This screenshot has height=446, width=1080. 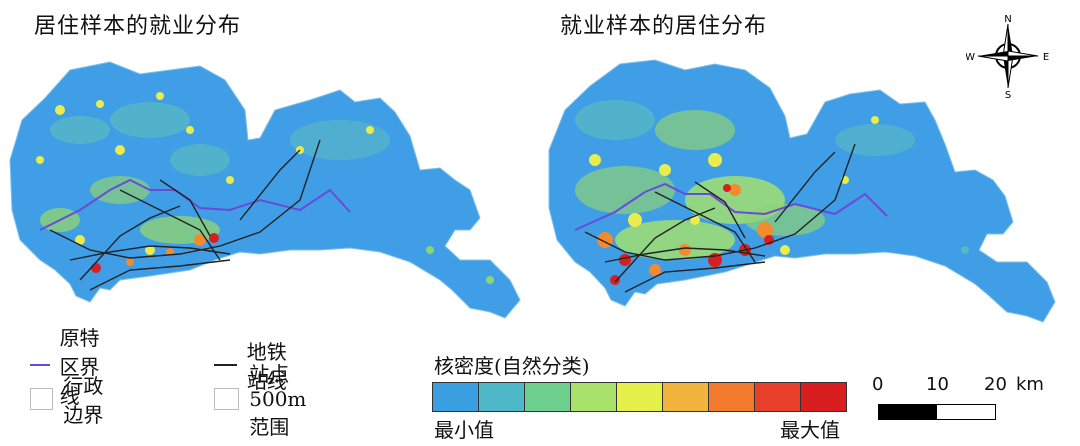 I want to click on station-buffer-swatch, so click(x=227, y=399).